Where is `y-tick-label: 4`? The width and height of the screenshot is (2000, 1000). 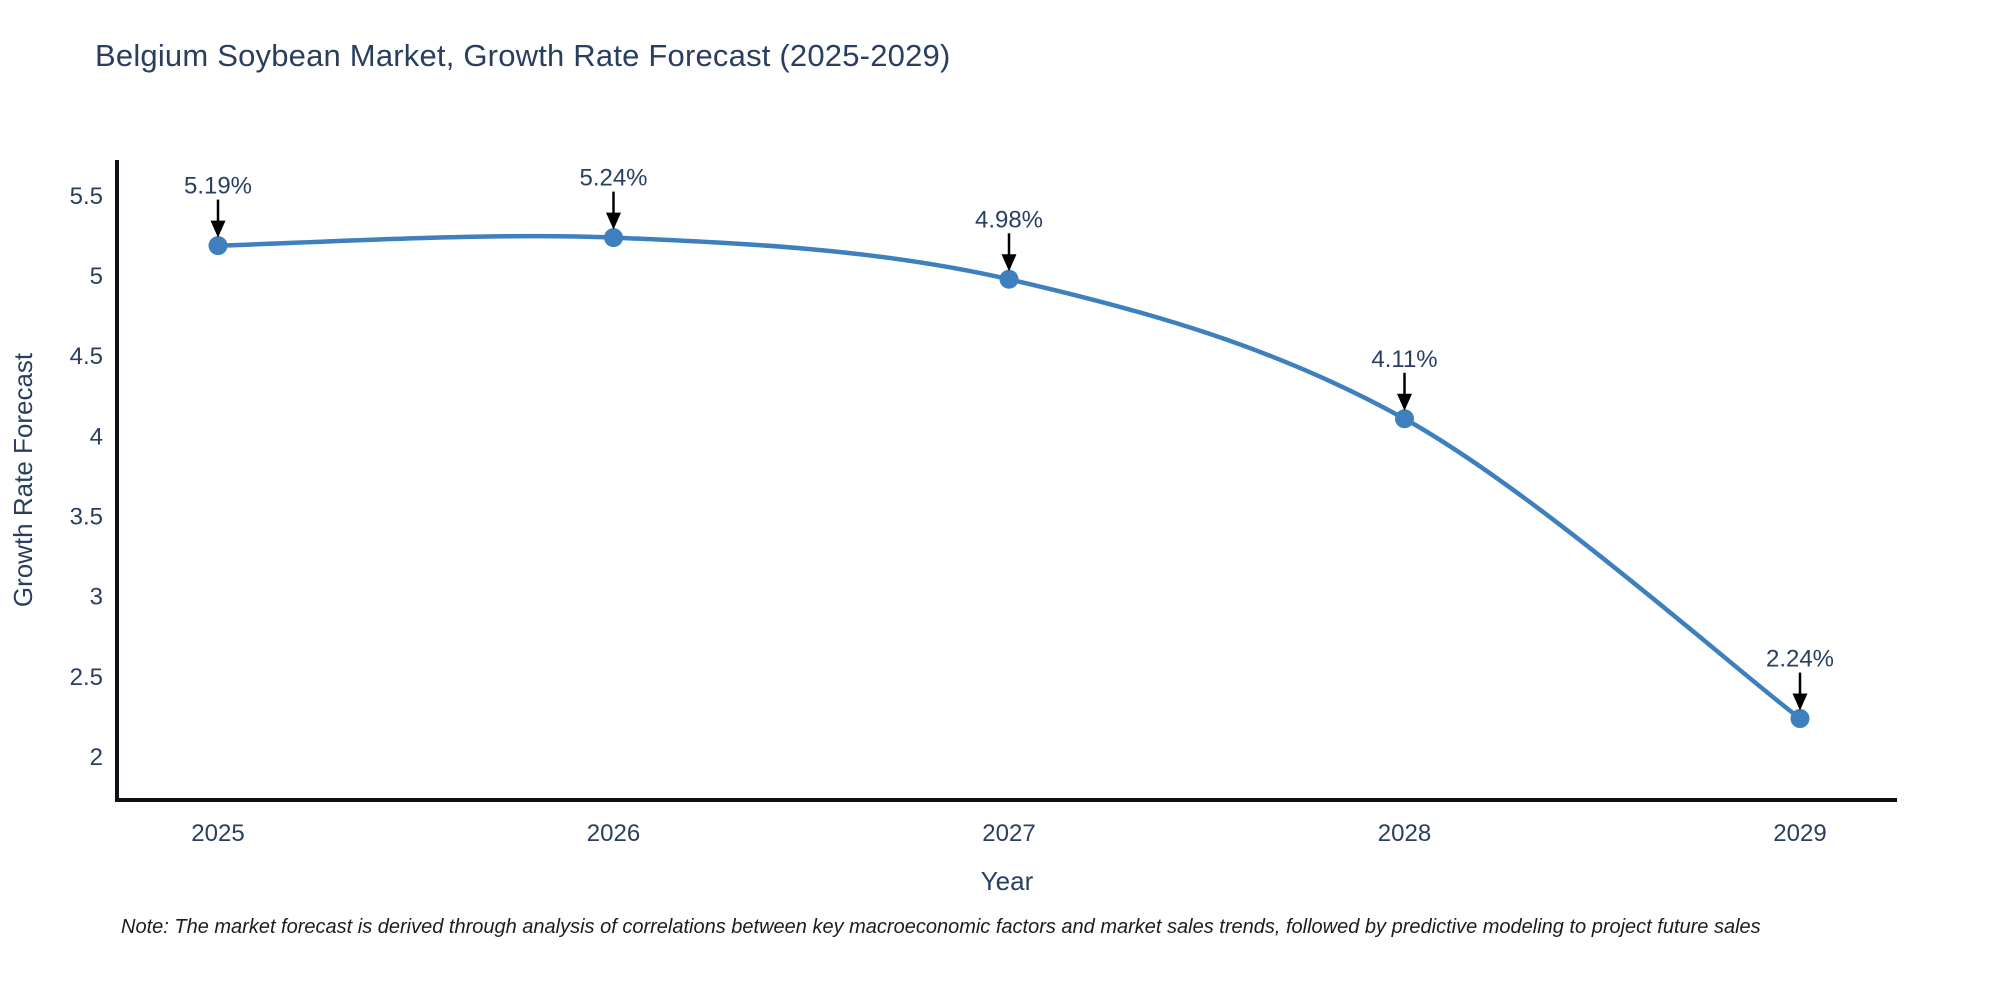 y-tick-label: 4 is located at coordinates (96, 436).